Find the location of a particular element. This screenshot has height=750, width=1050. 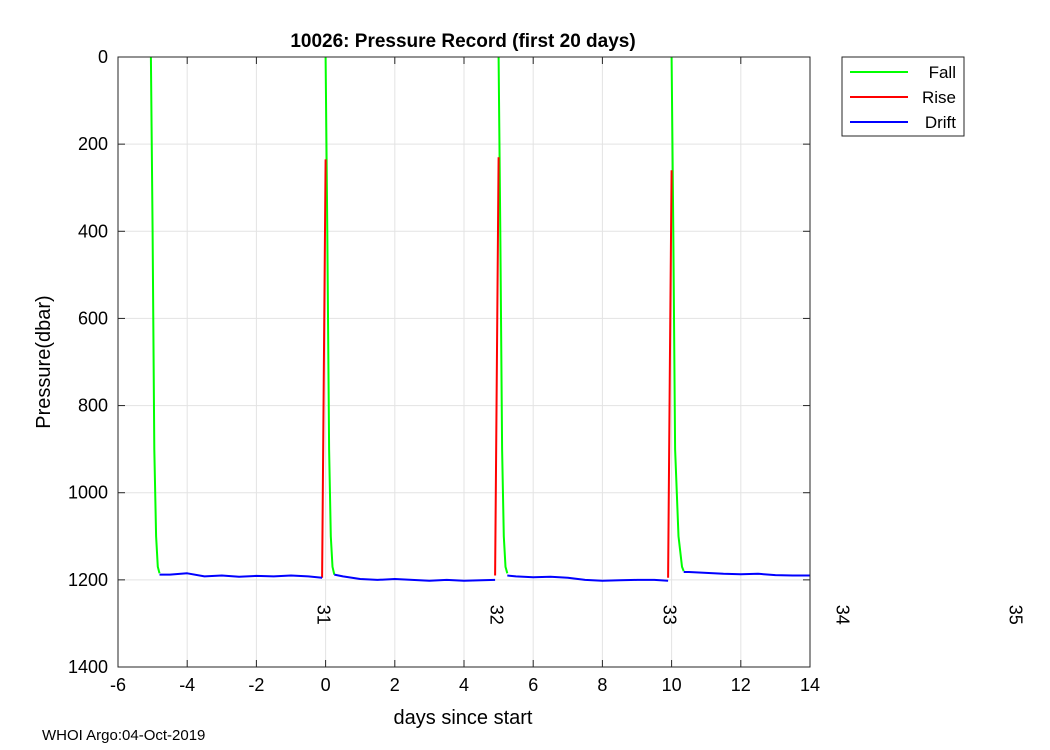

cycle-number-label: 34 is located at coordinates (843, 615).